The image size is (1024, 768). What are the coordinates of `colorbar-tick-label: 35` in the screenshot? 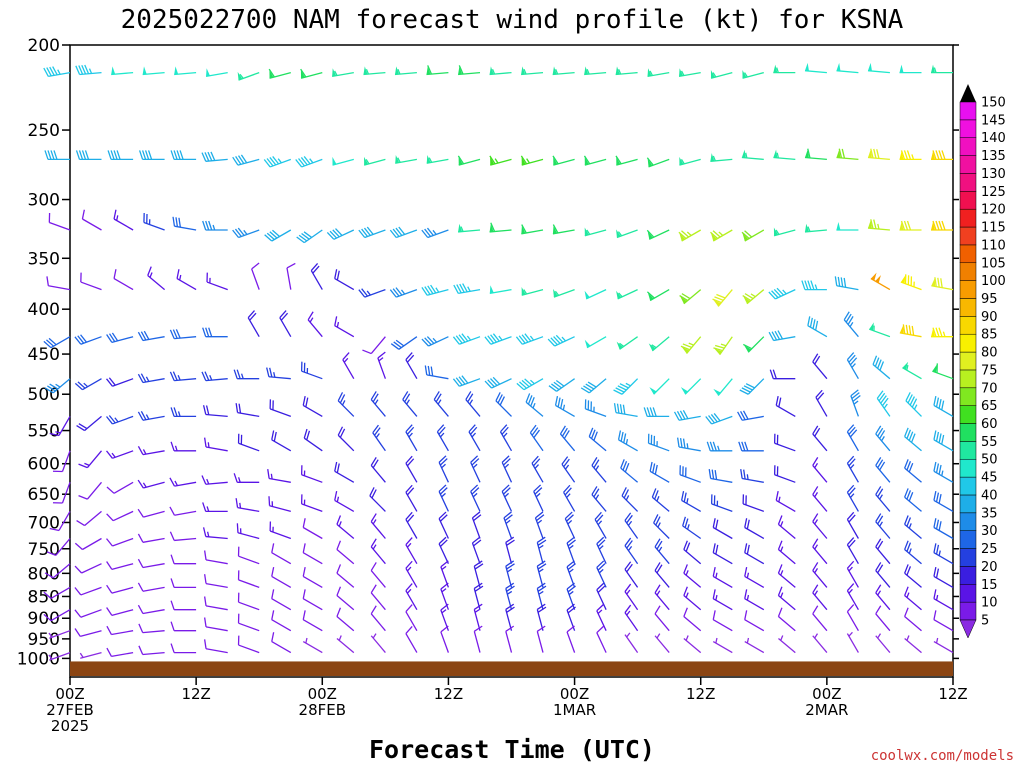 It's located at (989, 513).